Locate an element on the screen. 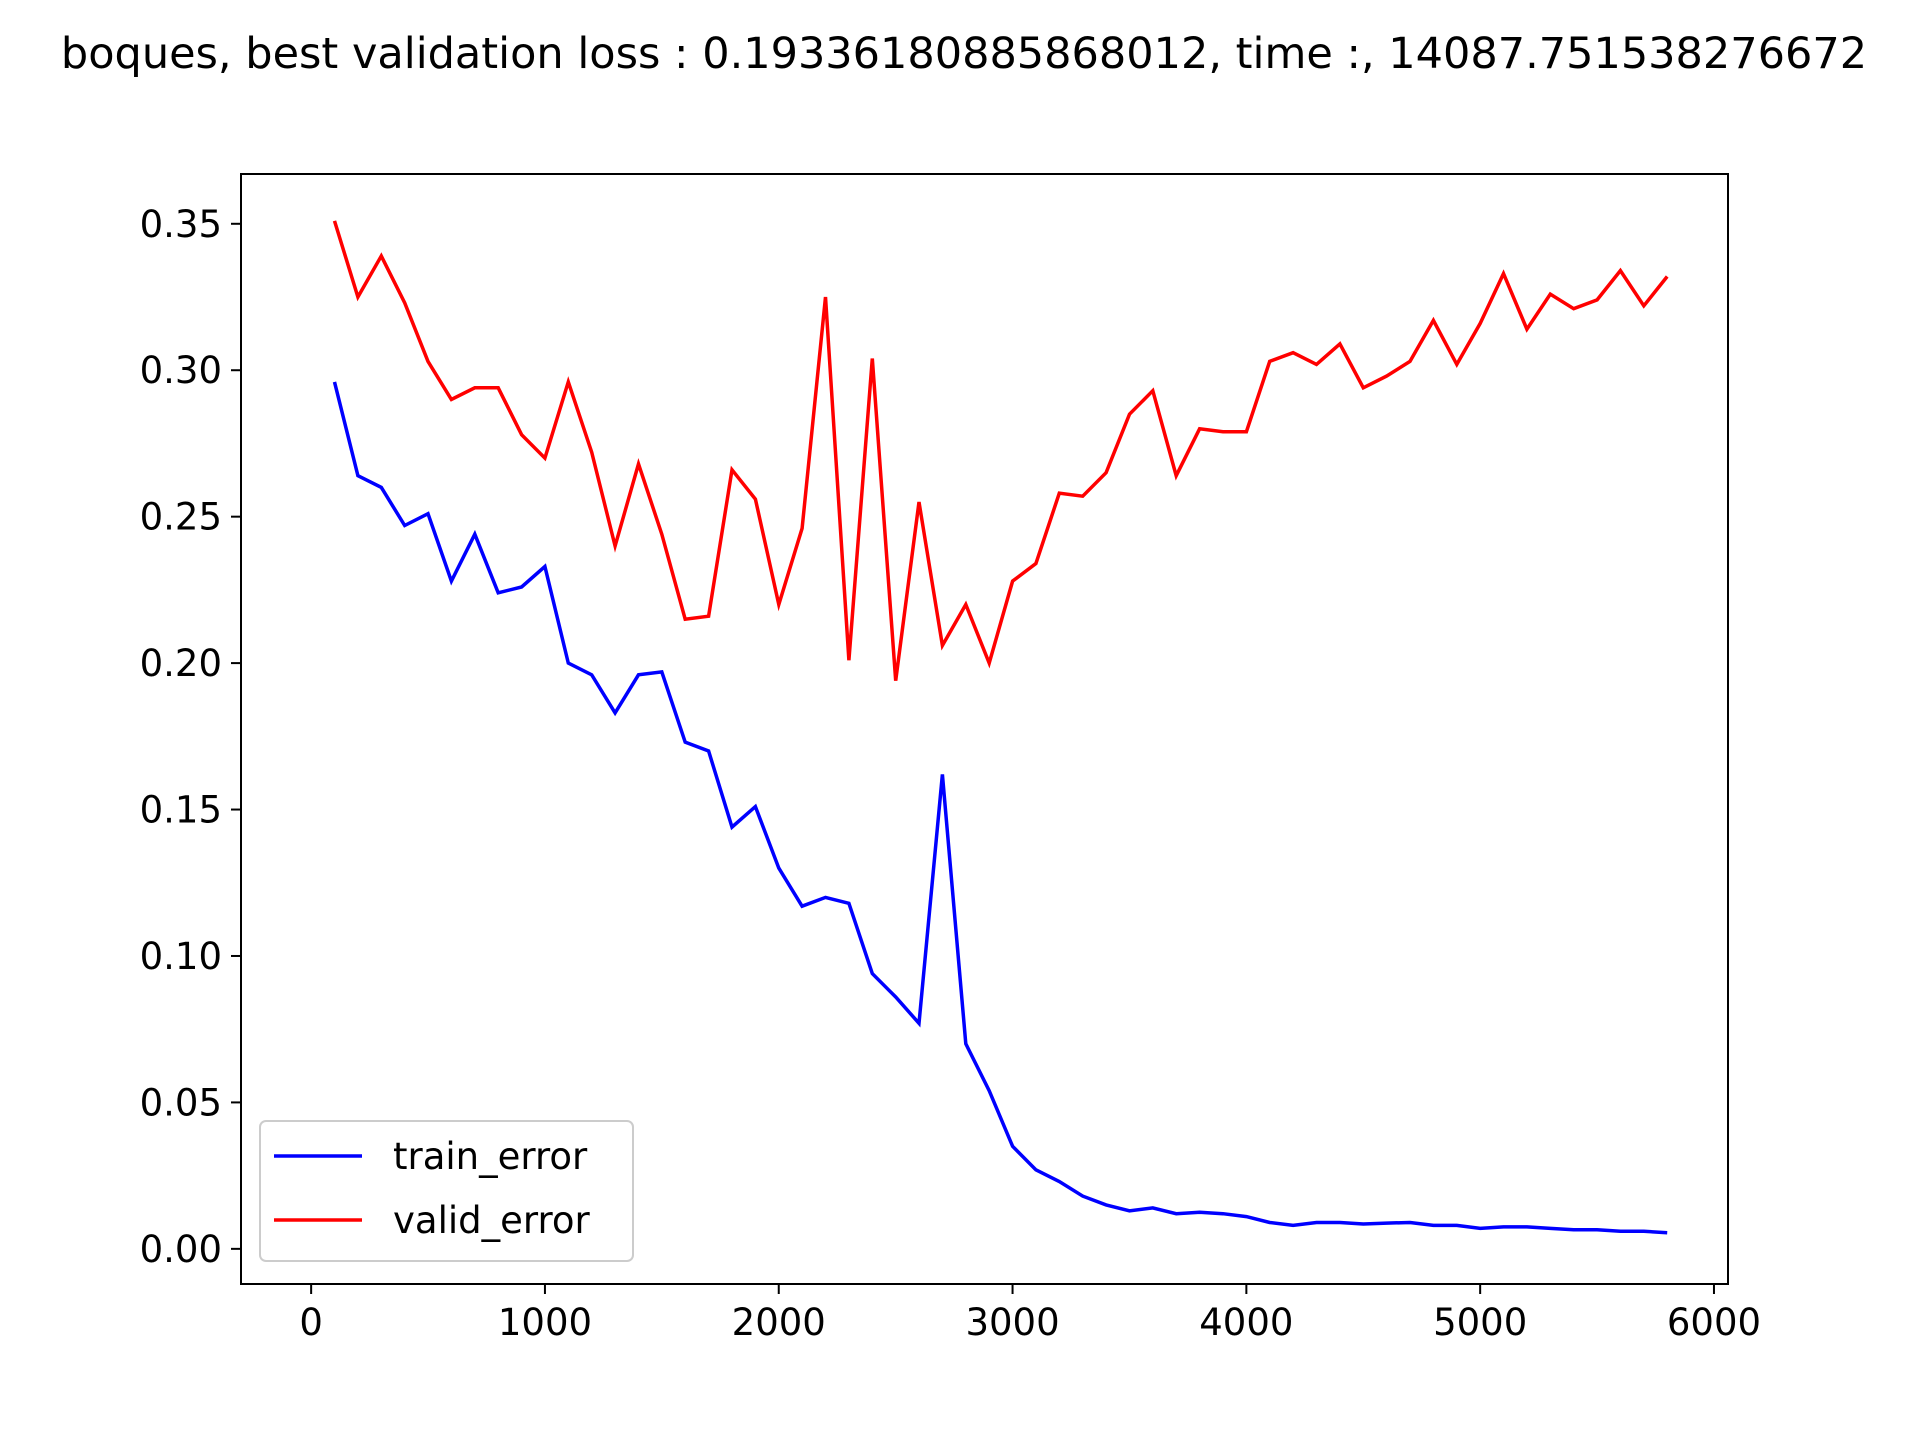 The height and width of the screenshot is (1440, 1920). y-tick-label: 0.35 is located at coordinates (181, 224).